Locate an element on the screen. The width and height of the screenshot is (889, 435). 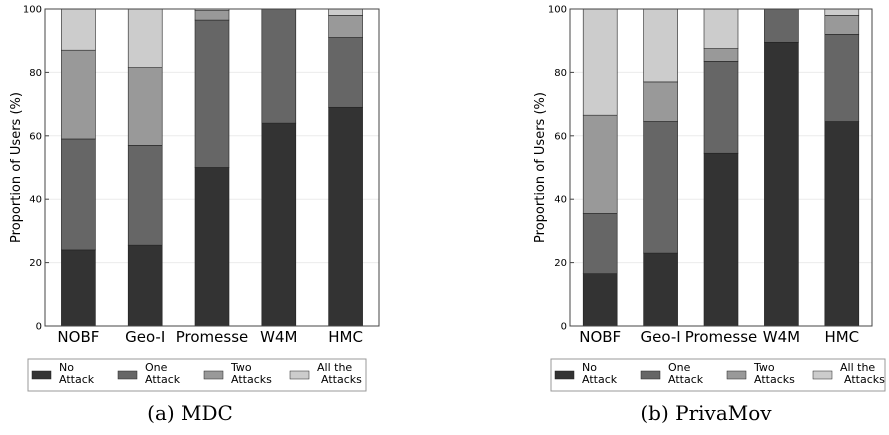
panel-caption: (b) PrivaMov is located at coordinates (706, 413).